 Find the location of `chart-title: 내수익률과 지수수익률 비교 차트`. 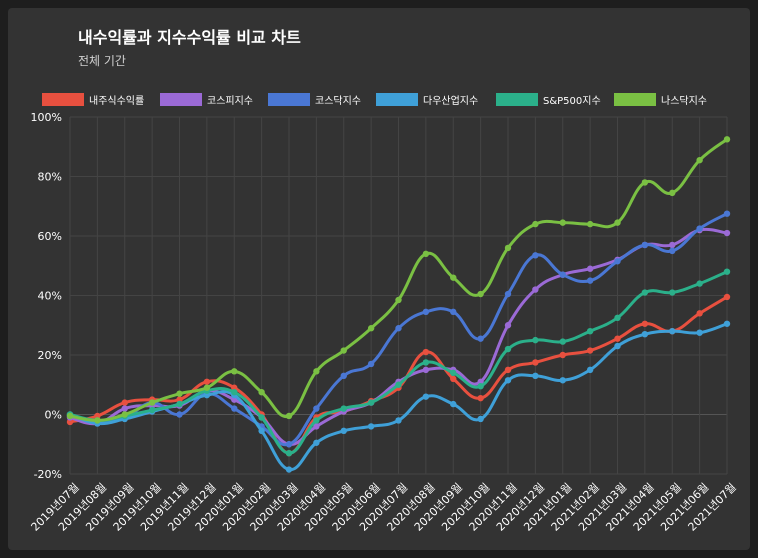

chart-title: 내수익률과 지수수익률 비교 차트 is located at coordinates (189, 37).